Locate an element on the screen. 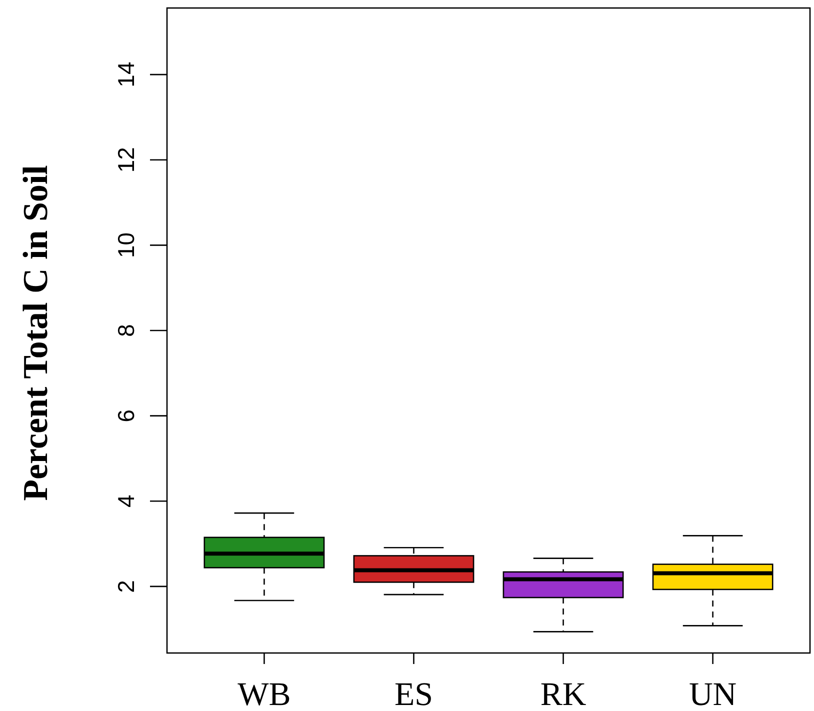  x-tick-label: WB is located at coordinates (264, 694).